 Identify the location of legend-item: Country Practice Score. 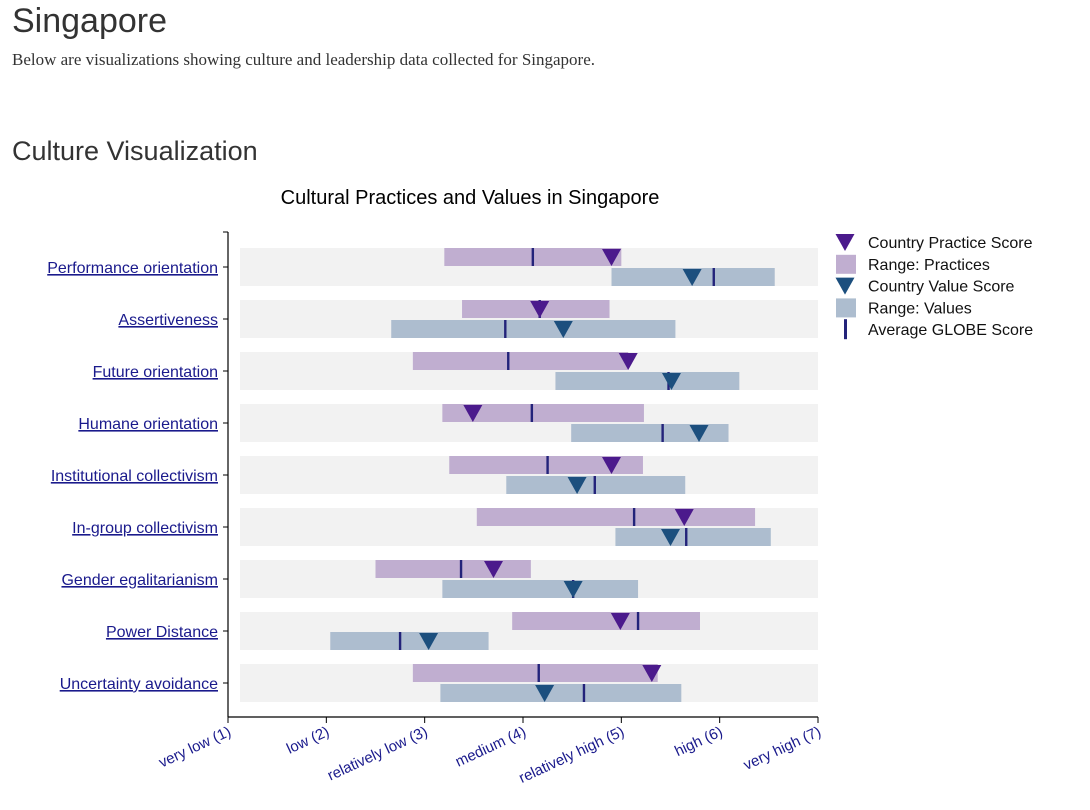
(934, 243).